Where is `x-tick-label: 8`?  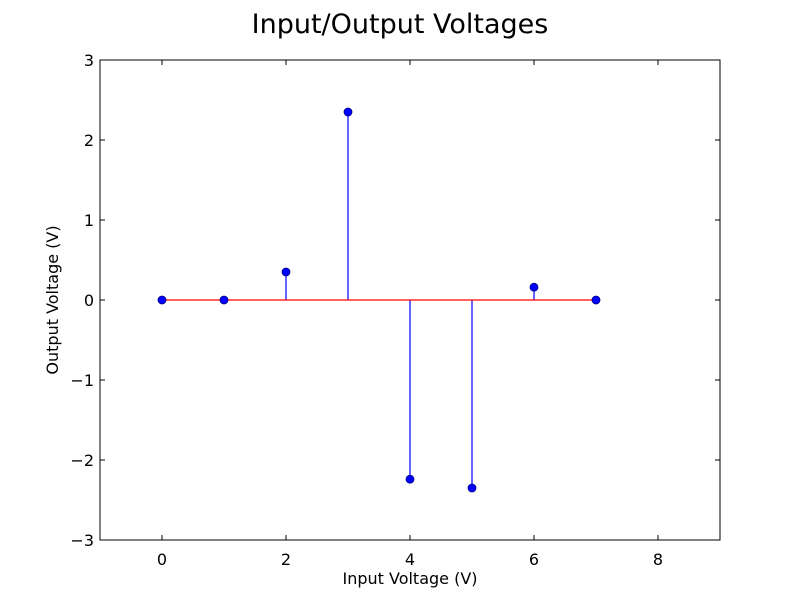
x-tick-label: 8 is located at coordinates (658, 559).